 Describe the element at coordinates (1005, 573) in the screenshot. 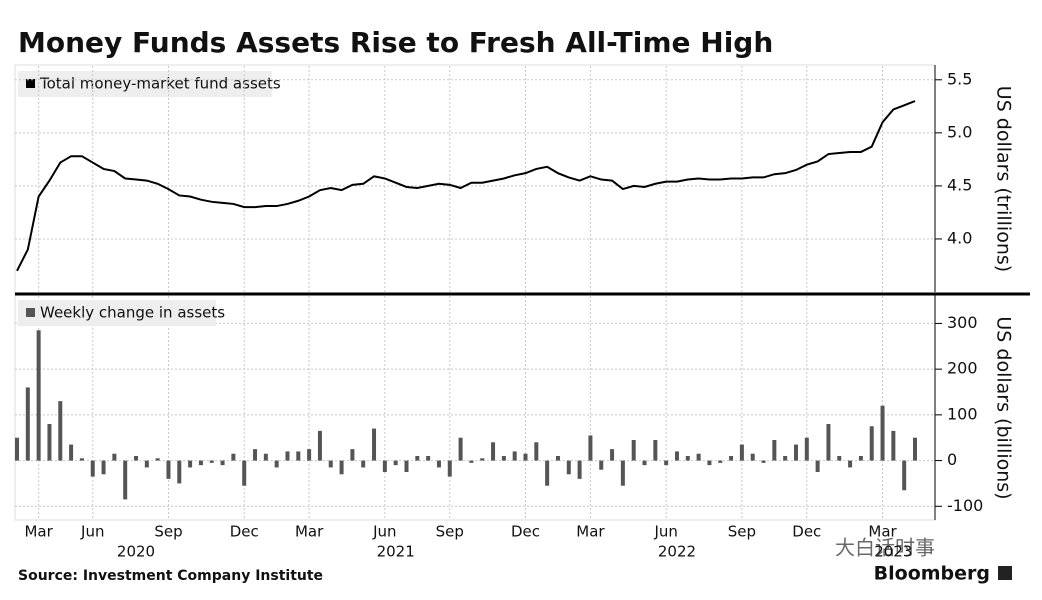

I see `brand-icon` at that location.